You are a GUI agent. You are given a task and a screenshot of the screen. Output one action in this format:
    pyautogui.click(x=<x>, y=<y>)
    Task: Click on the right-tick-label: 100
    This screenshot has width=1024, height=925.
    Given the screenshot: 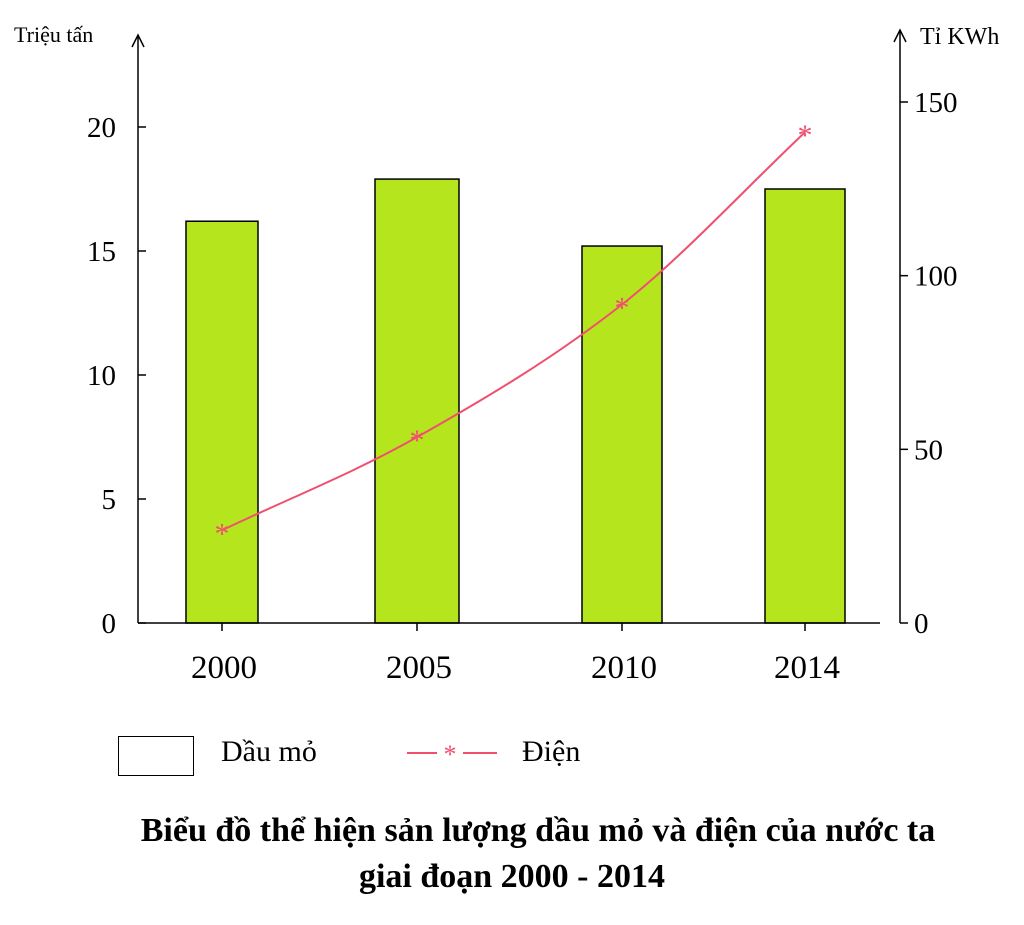 What is the action you would take?
    pyautogui.click(x=936, y=277)
    